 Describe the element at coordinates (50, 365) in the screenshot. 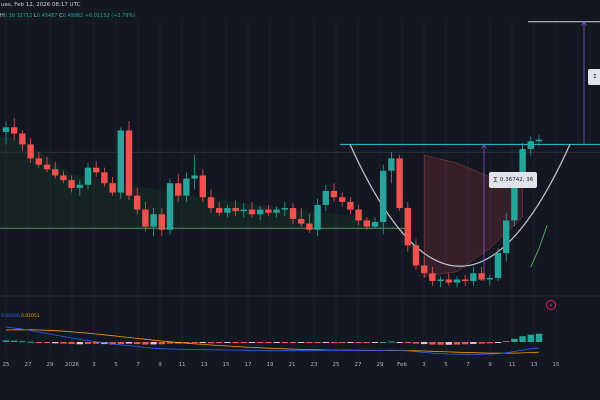

I see `time-axis-tick: 29` at that location.